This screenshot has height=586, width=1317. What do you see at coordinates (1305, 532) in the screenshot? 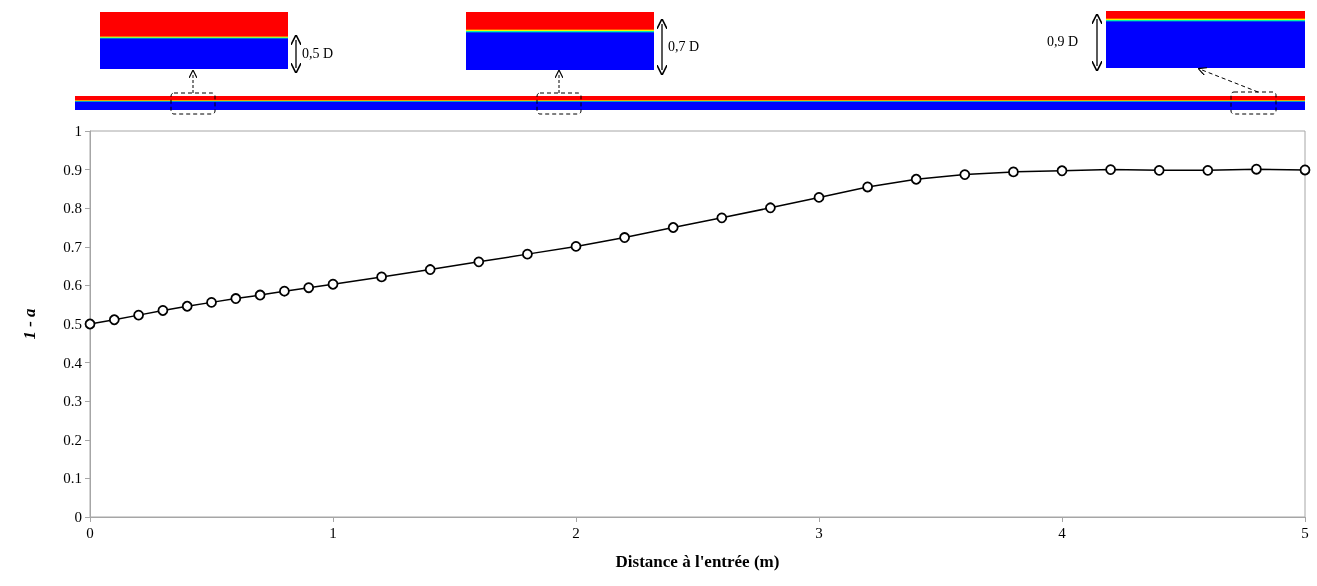
I see `x-tick-label: 5` at bounding box center [1305, 532].